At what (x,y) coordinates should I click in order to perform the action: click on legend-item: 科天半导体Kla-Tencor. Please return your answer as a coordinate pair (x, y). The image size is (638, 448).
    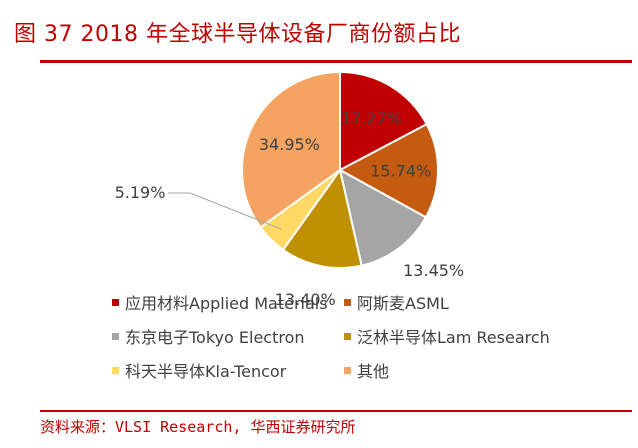
    Looking at the image, I should click on (228, 370).